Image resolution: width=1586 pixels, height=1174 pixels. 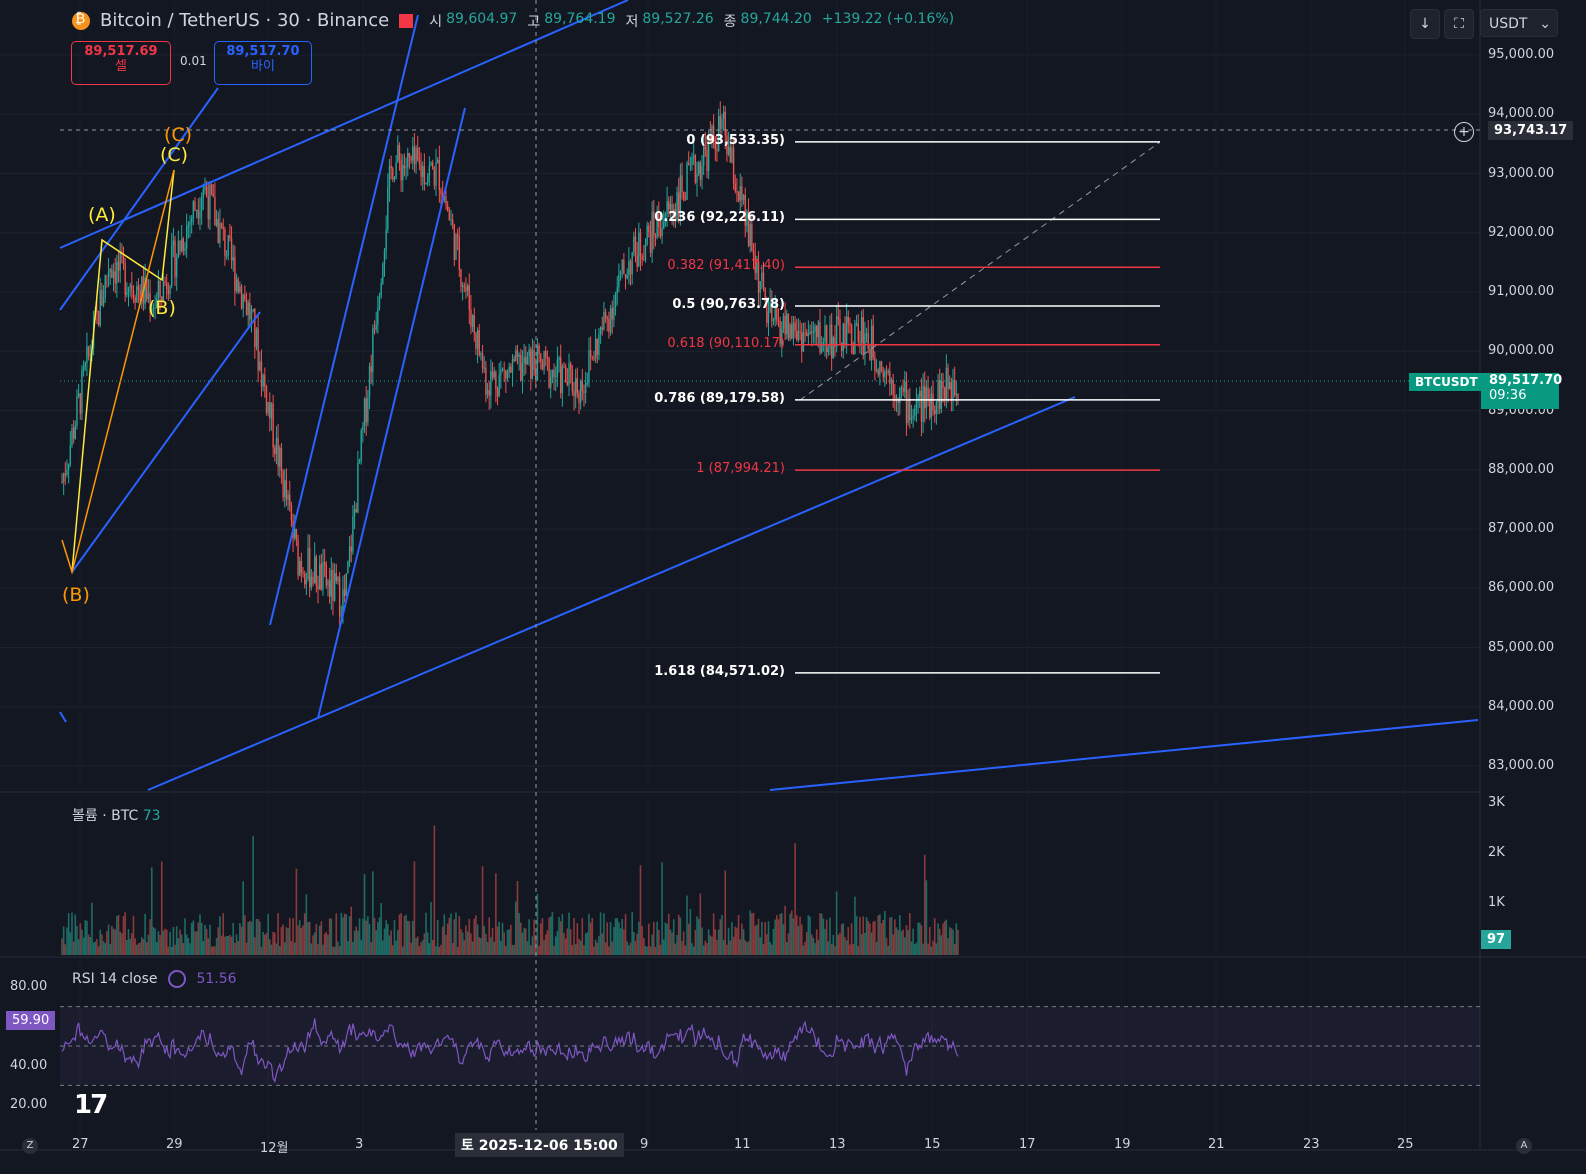 What do you see at coordinates (1524, 1146) in the screenshot?
I see `auto-scale-button: A` at bounding box center [1524, 1146].